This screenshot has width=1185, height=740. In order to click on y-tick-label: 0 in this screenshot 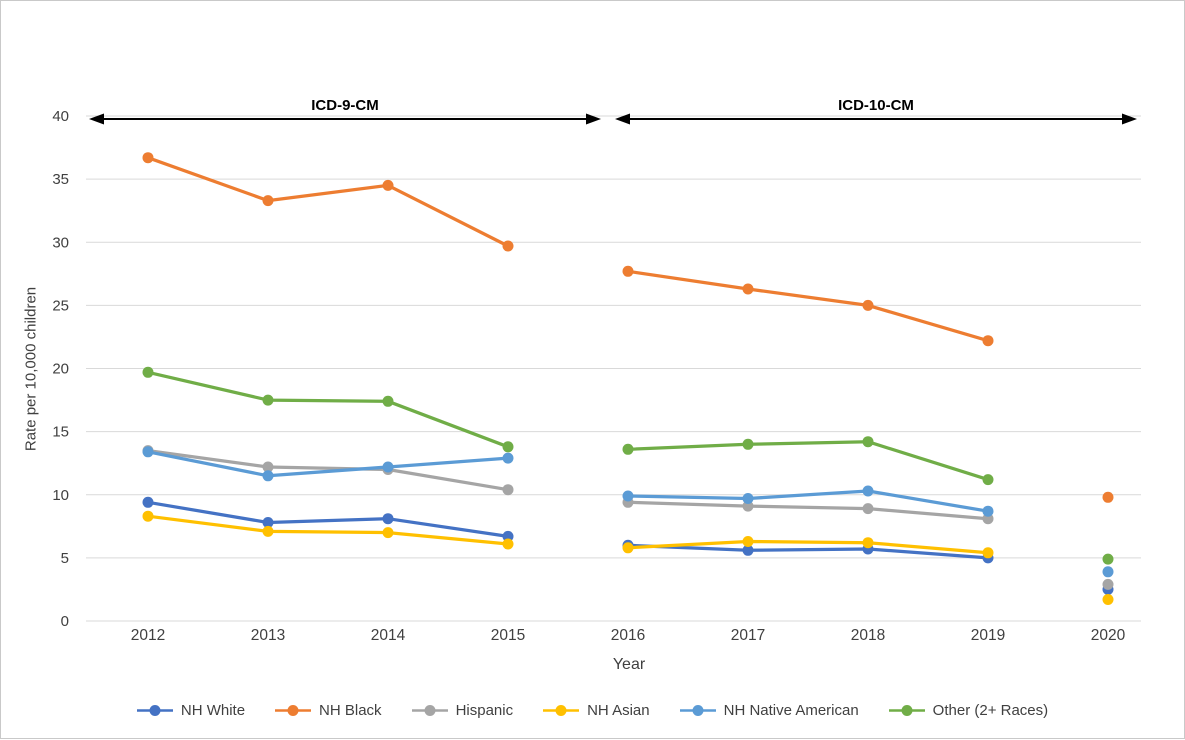, I will do `click(65, 621)`.